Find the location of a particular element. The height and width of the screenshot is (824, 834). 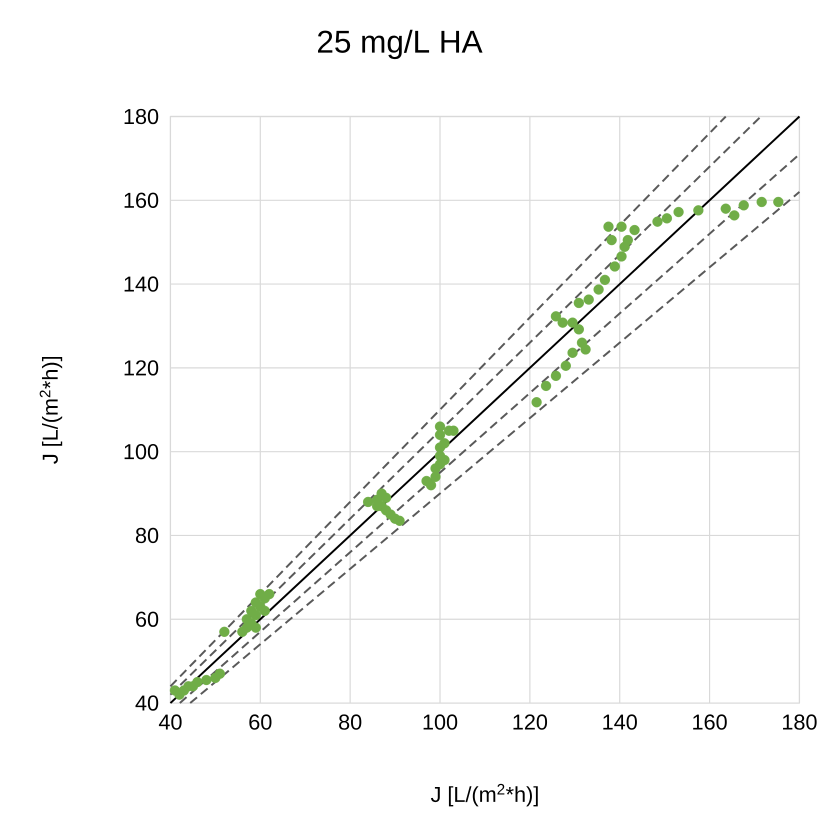

y-tick-label: 160 is located at coordinates (141, 200).